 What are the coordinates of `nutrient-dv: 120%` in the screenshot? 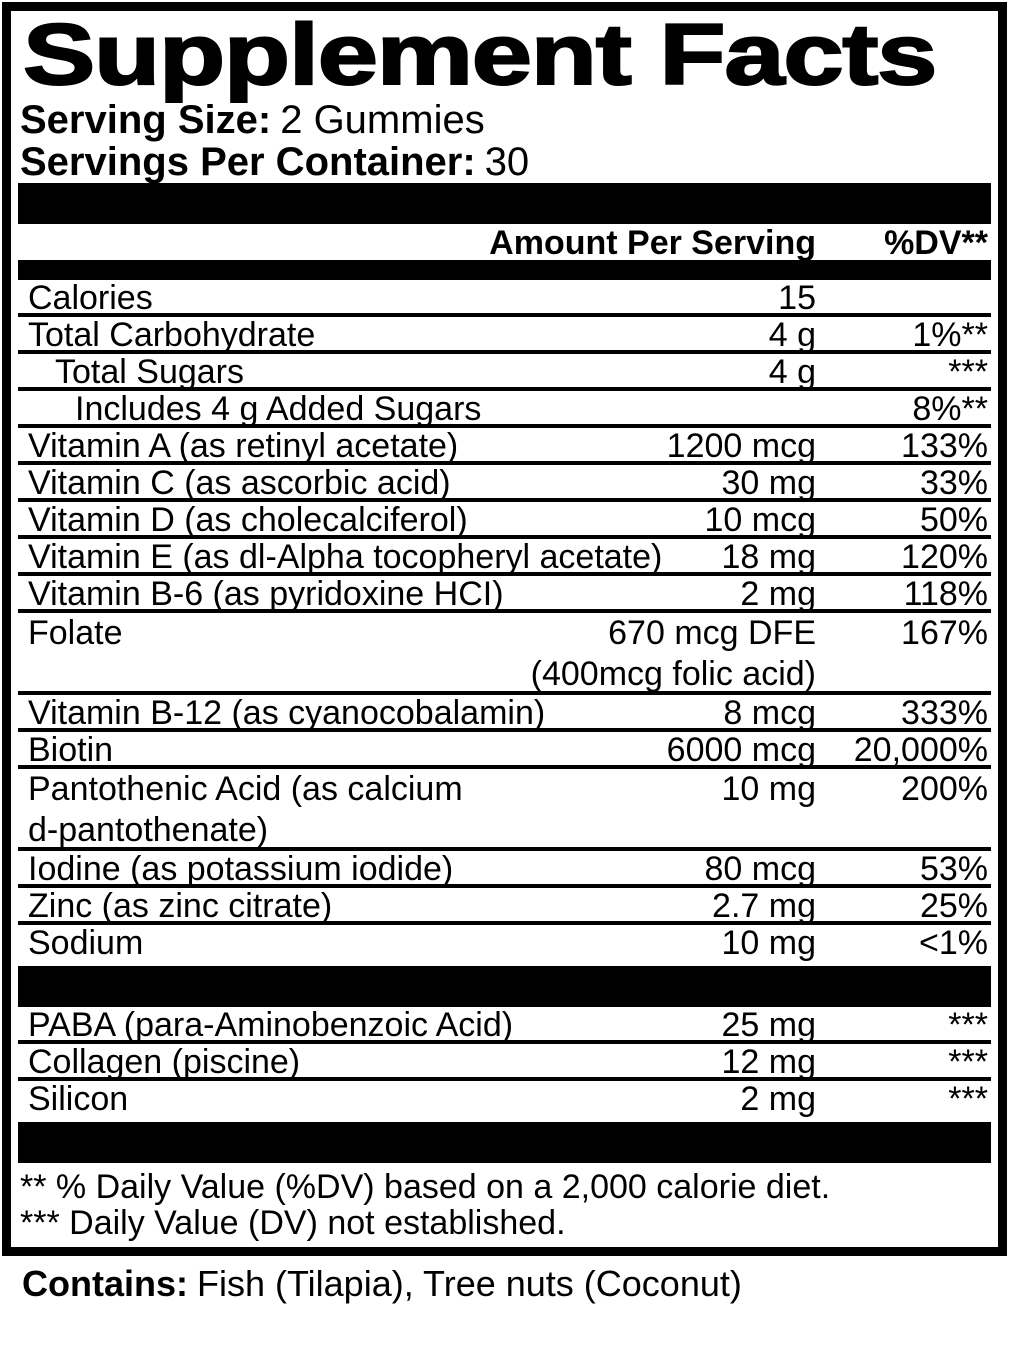 It's located at (944, 557).